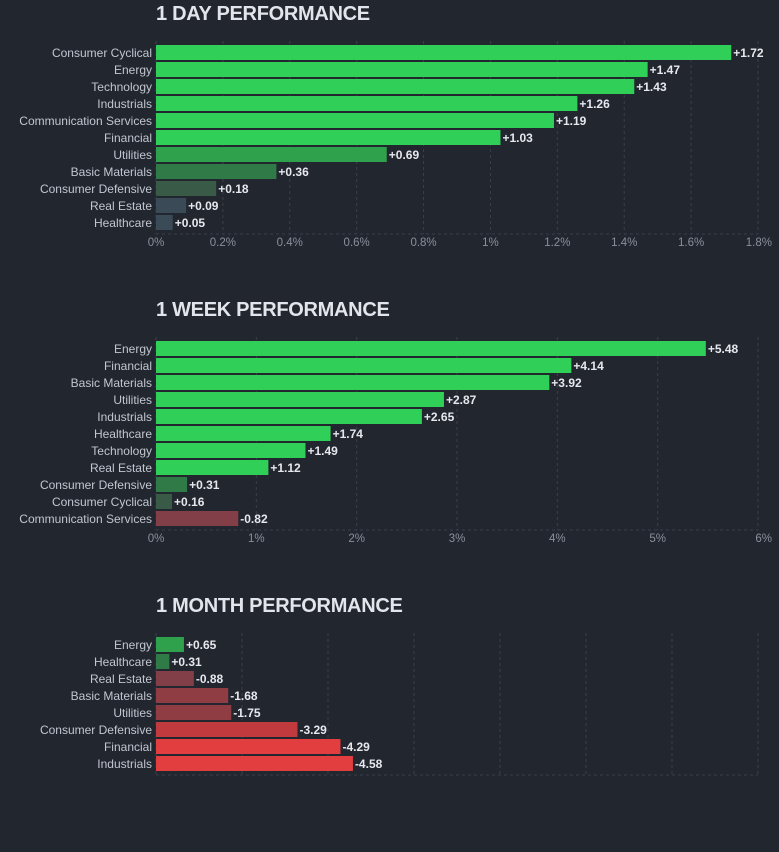 This screenshot has width=779, height=852. Describe the element at coordinates (748, 53) in the screenshot. I see `value-label: +1.72` at that location.